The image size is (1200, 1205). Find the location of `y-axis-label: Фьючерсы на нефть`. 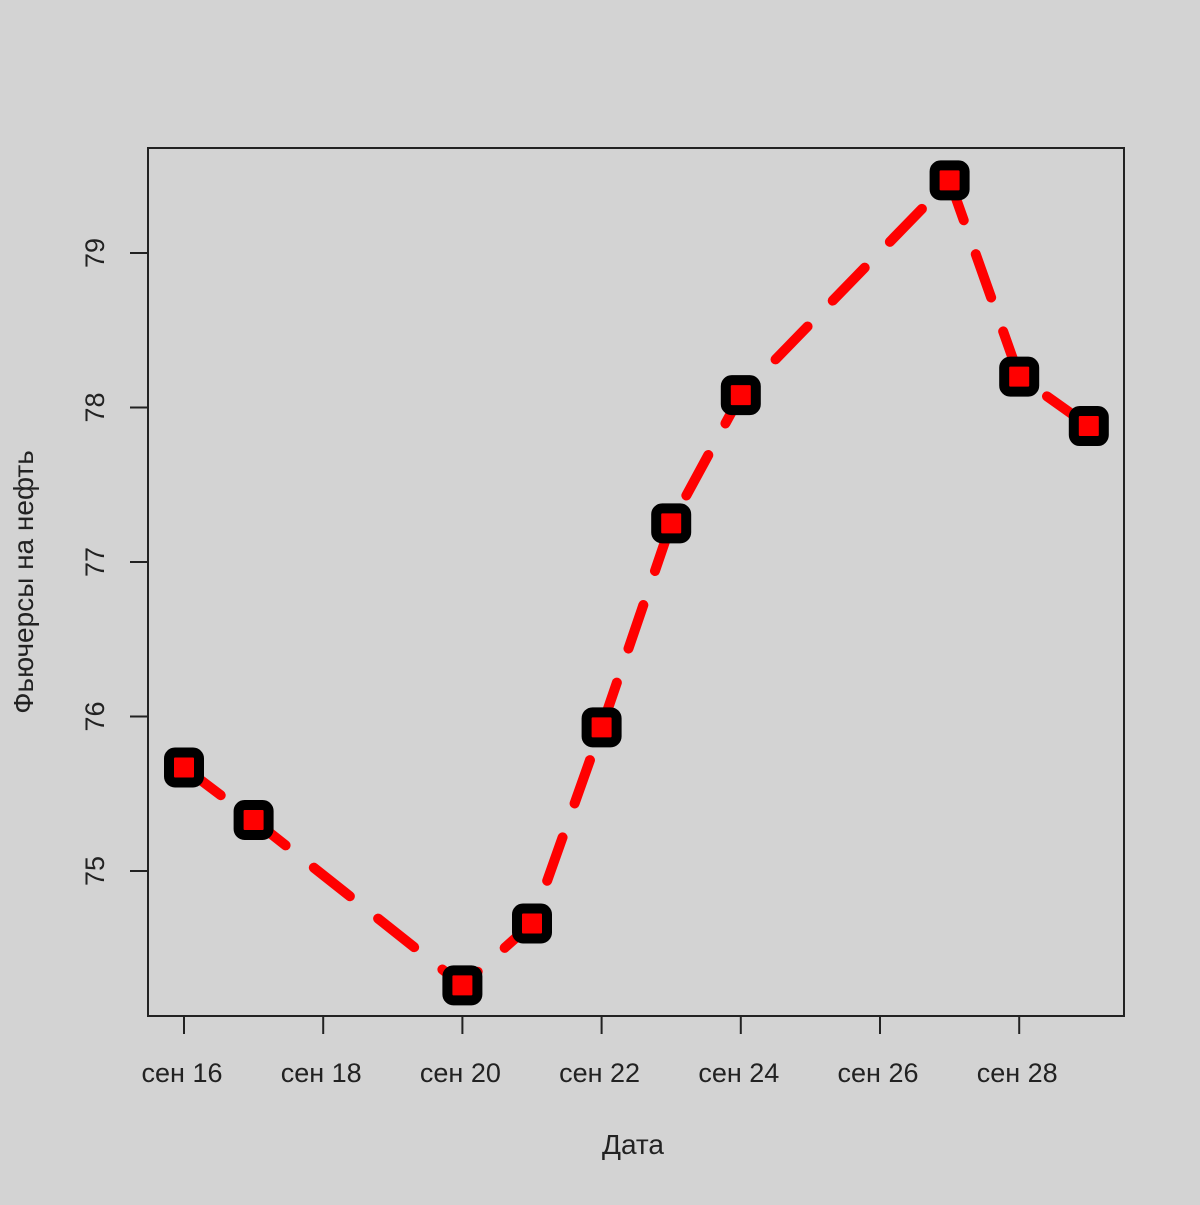

y-axis-label: Фьючерсы на нефть is located at coordinates (23, 582).